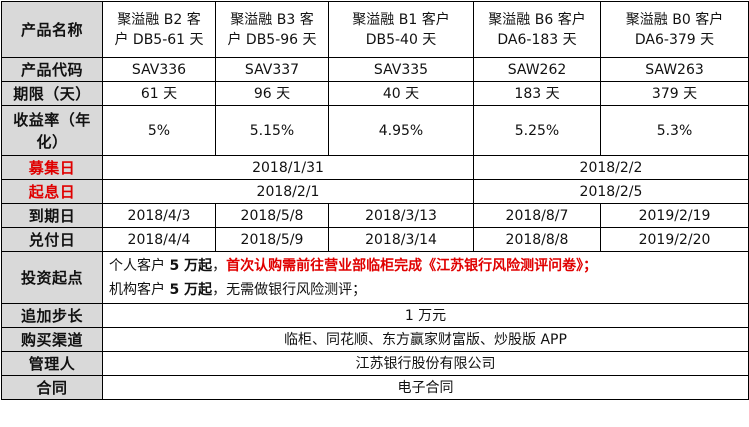  I want to click on row-value-day: 起息日 2018/2/1 2018/2/5, so click(375, 191).